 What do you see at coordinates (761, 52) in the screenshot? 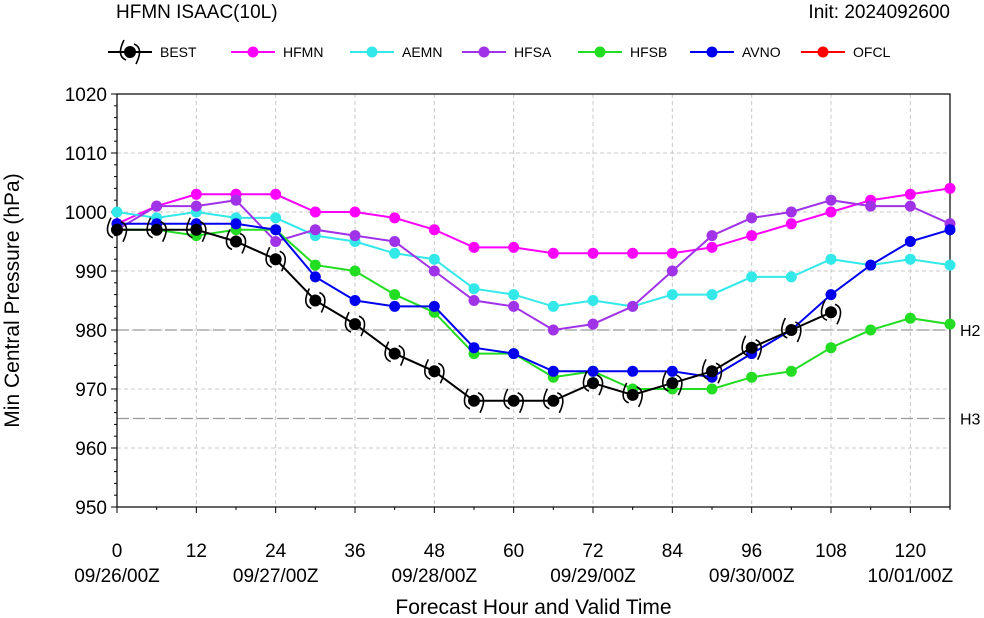
I see `legend-label-avno: AVNO` at bounding box center [761, 52].